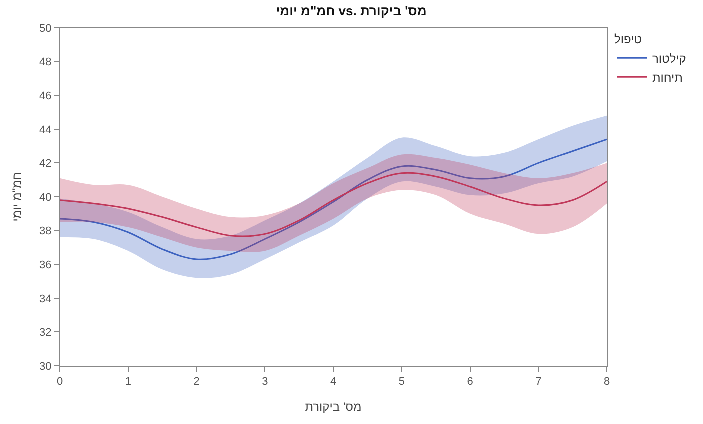  Describe the element at coordinates (46, 28) in the screenshot. I see `y-tick-label: 50` at that location.